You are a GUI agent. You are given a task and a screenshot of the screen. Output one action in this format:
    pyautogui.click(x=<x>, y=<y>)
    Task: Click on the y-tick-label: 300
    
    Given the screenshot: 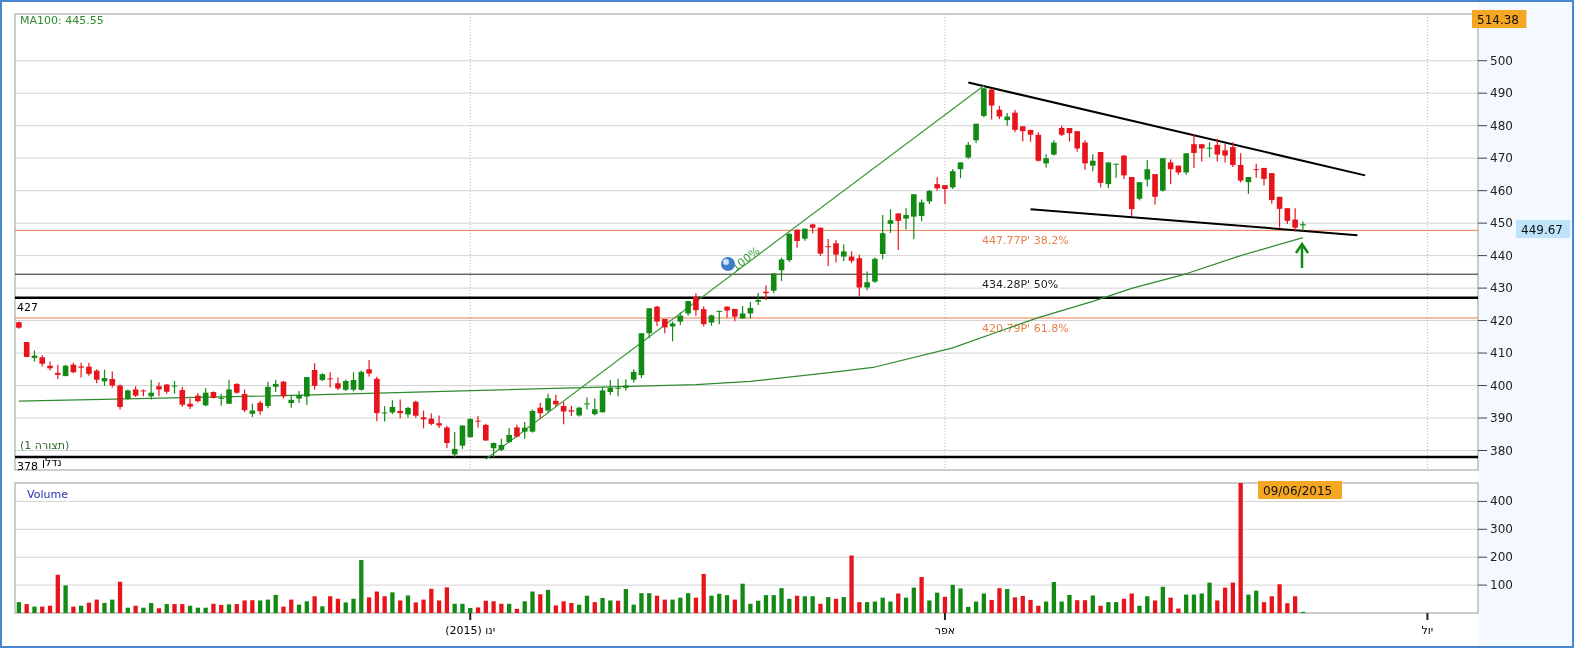 What is the action you would take?
    pyautogui.click(x=1501, y=529)
    